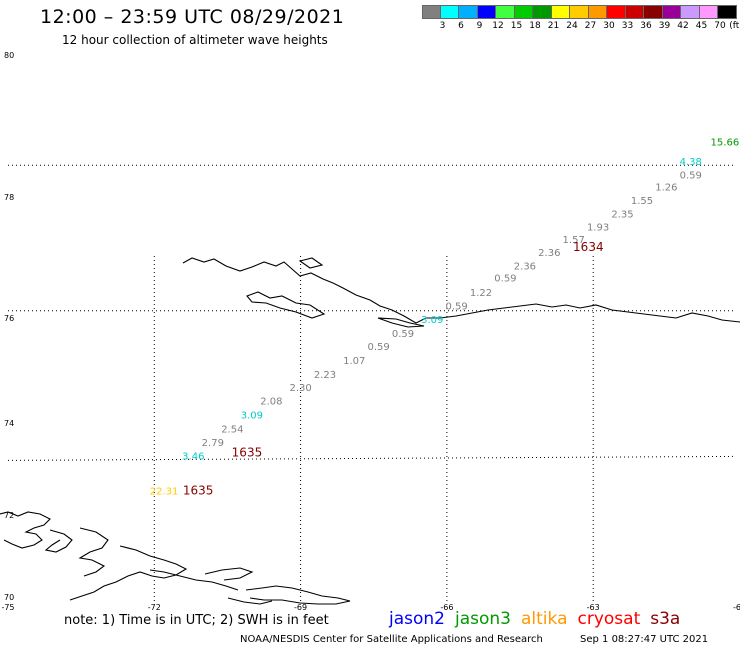 This screenshot has height=650, width=740. What do you see at coordinates (593, 607) in the screenshot?
I see `longitude-tick-label: -63` at bounding box center [593, 607].